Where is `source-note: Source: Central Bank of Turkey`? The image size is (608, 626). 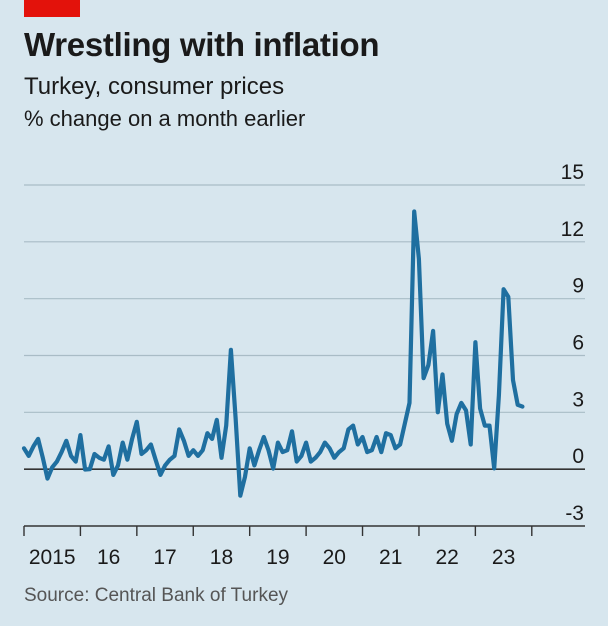
source-note: Source: Central Bank of Turkey is located at coordinates (156, 595).